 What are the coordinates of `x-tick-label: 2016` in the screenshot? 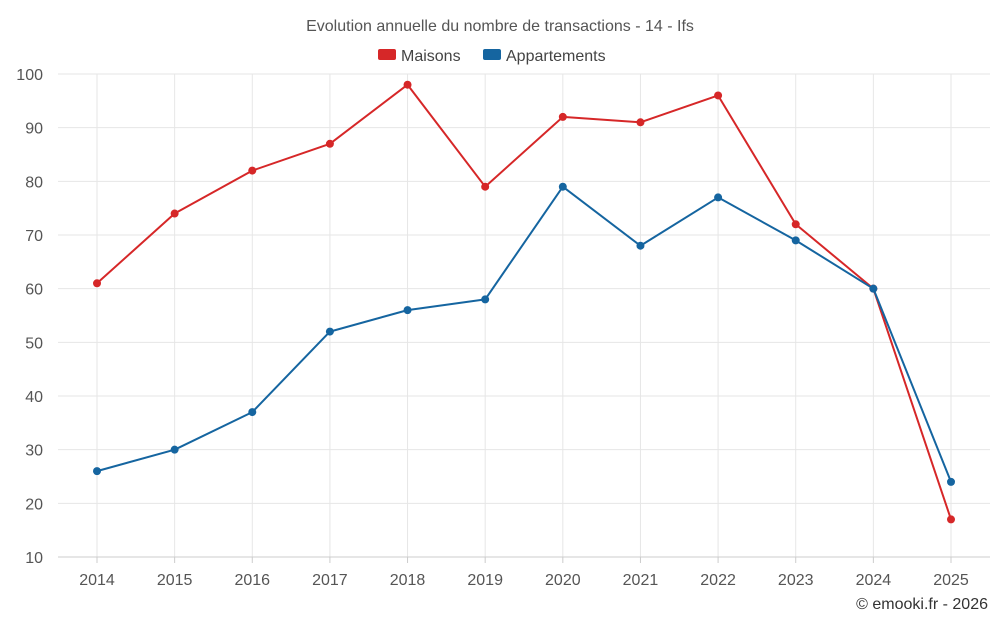 It's located at (252, 580).